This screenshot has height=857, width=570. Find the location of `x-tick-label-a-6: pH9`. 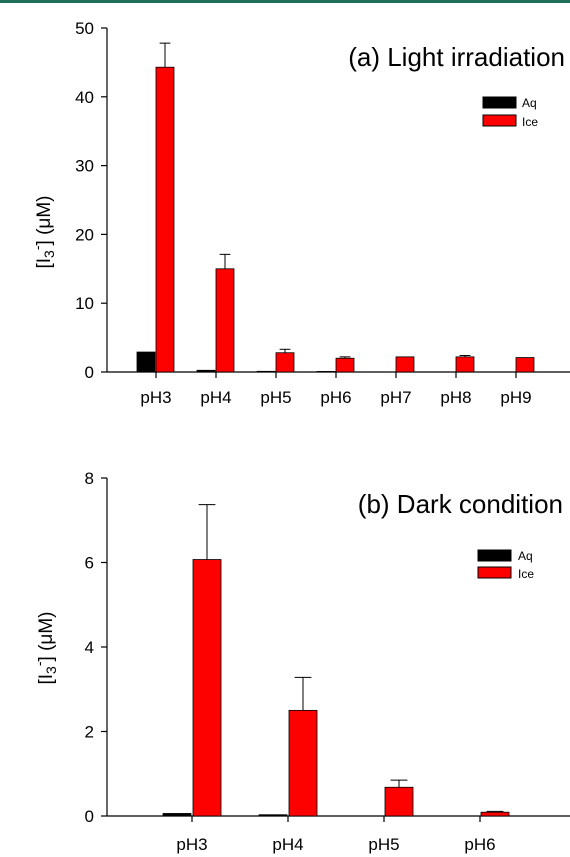

x-tick-label-a-6: pH9 is located at coordinates (515, 397).